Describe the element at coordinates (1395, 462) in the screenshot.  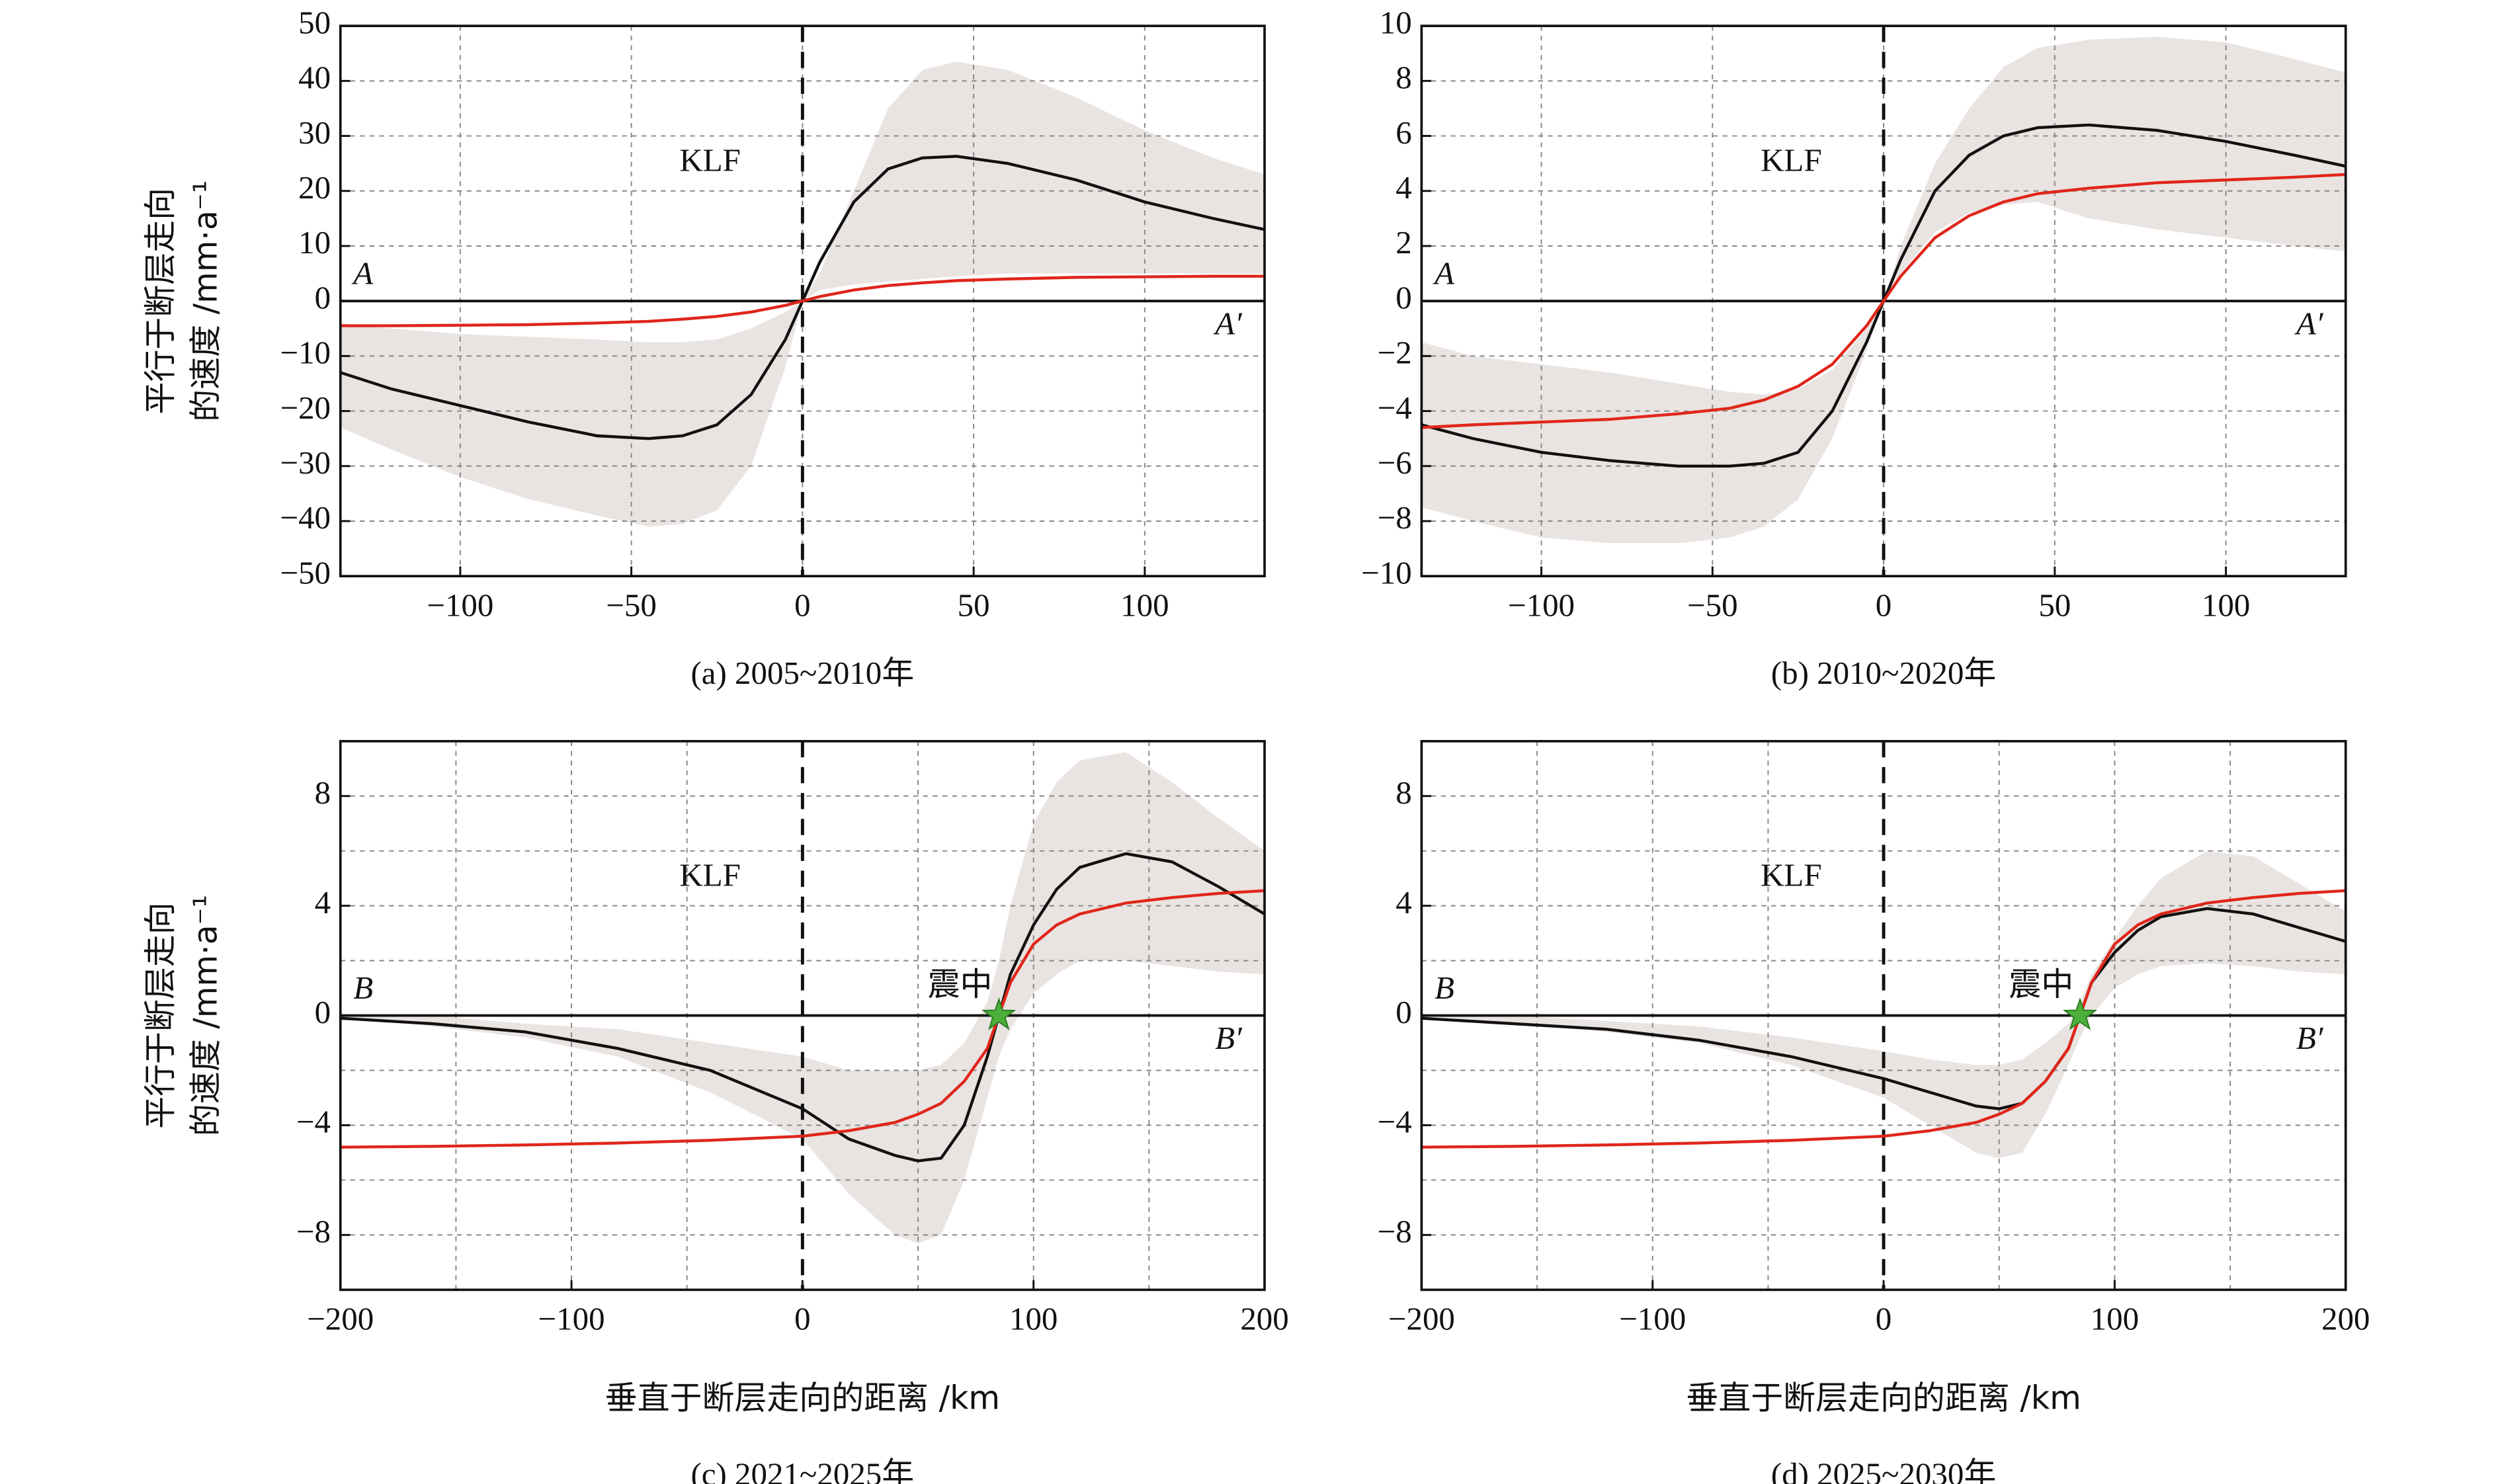
I see `y-tick-label: −6` at that location.